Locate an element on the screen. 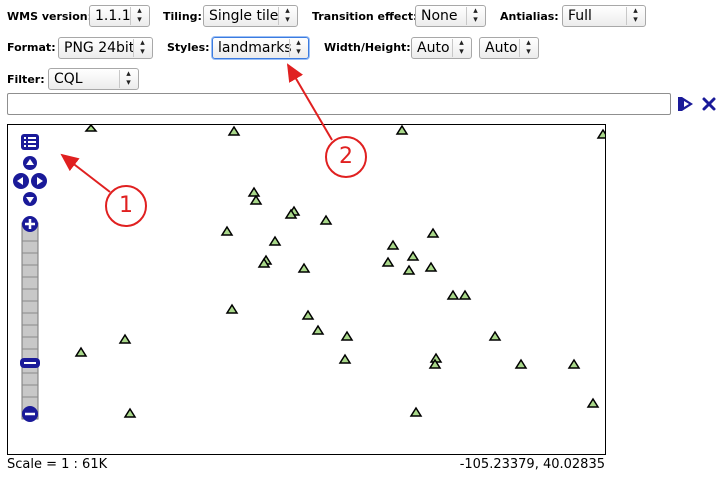  coordinate-readout: -105.23379, 40.02835 is located at coordinates (532, 464).